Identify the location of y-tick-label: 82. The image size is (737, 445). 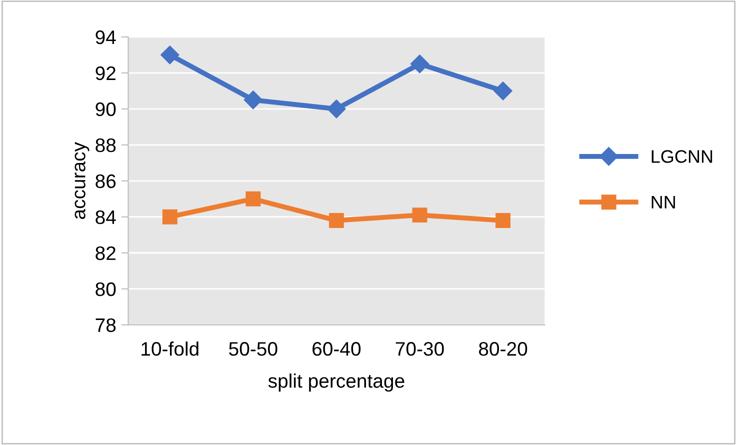
(106, 253).